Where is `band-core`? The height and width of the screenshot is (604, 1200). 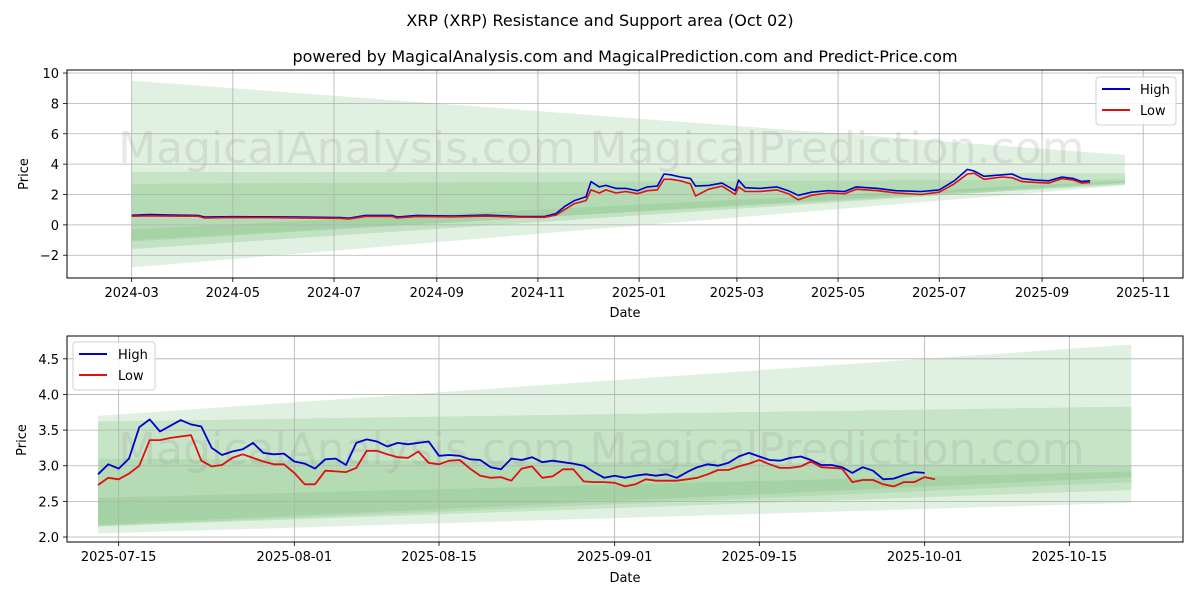 band-core is located at coordinates (628, 215).